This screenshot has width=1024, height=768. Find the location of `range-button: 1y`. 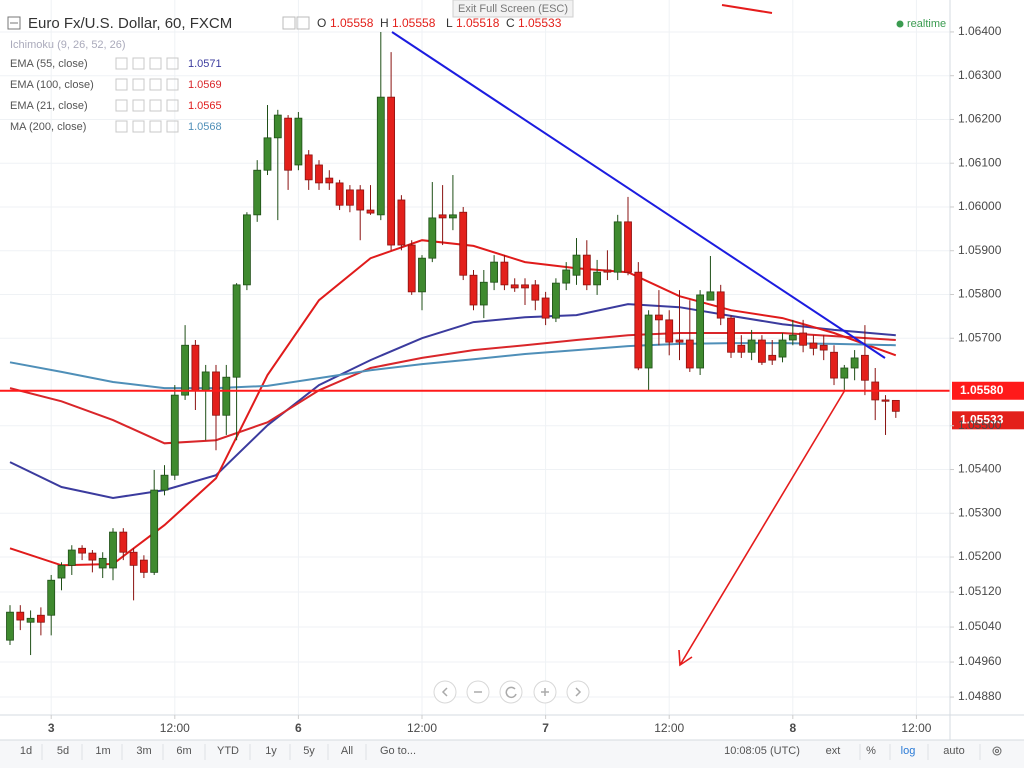

range-button: 1y is located at coordinates (271, 751).